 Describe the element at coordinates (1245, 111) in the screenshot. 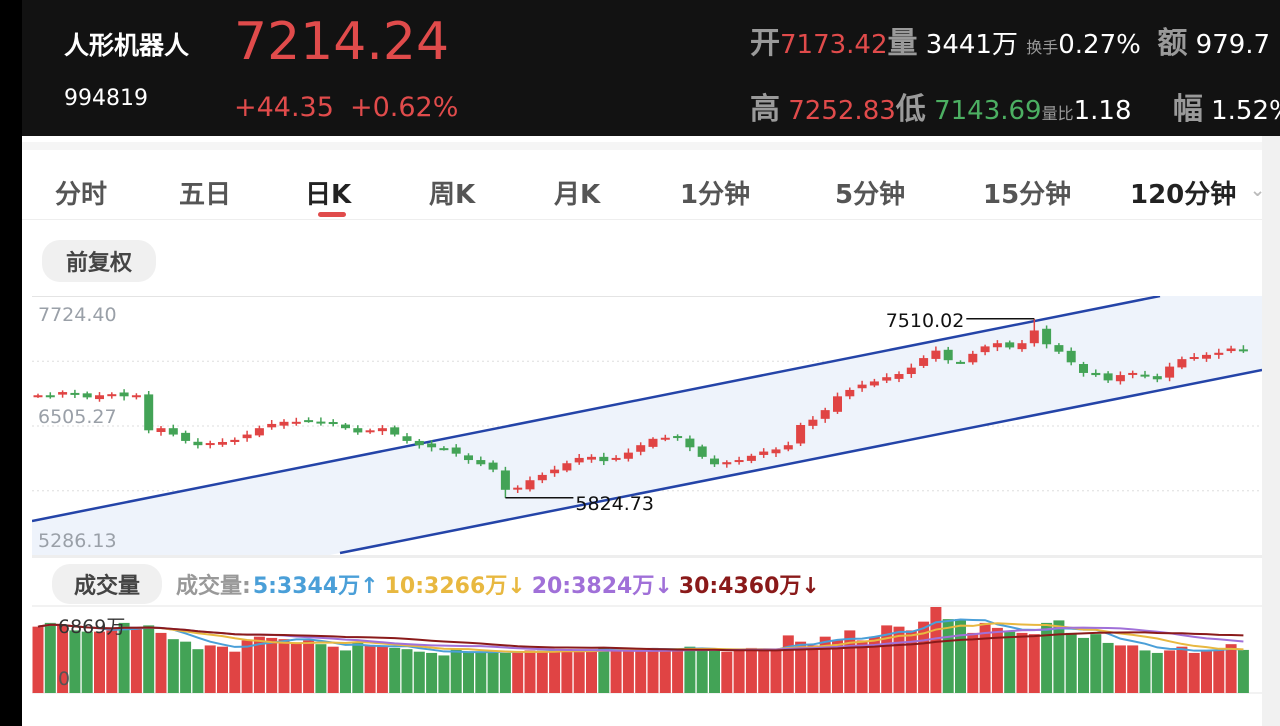

I see `amplitude-value: 1.52%` at that location.